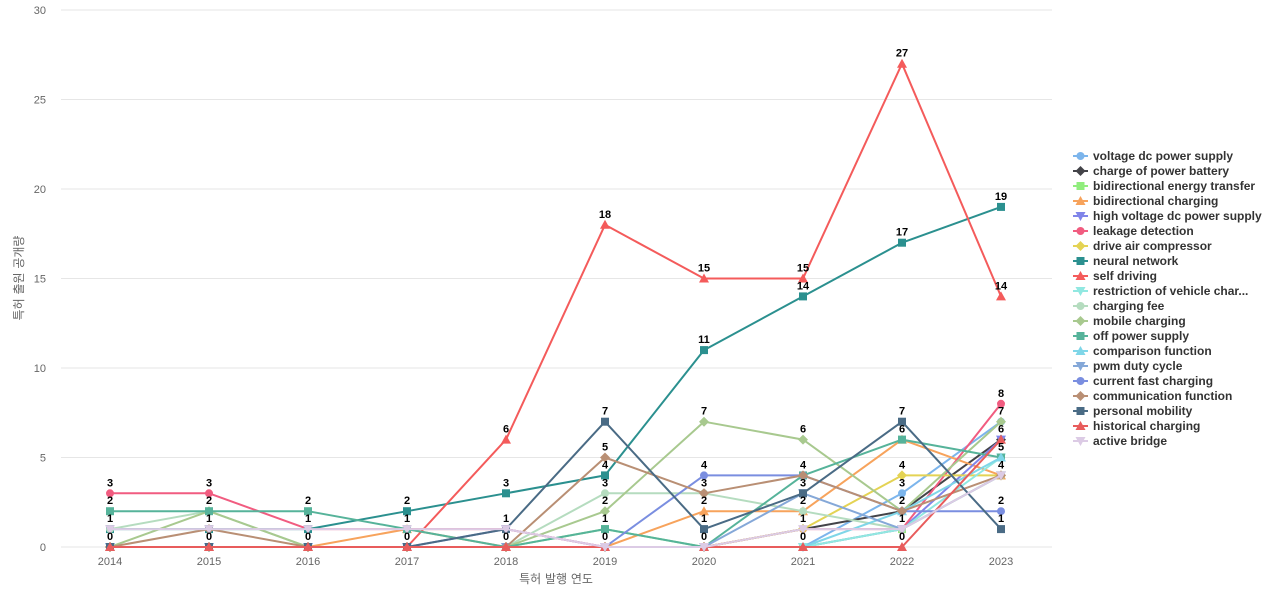 Image resolution: width=1280 pixels, height=600 pixels. Describe the element at coordinates (1001, 519) in the screenshot. I see `data-label: 1` at that location.